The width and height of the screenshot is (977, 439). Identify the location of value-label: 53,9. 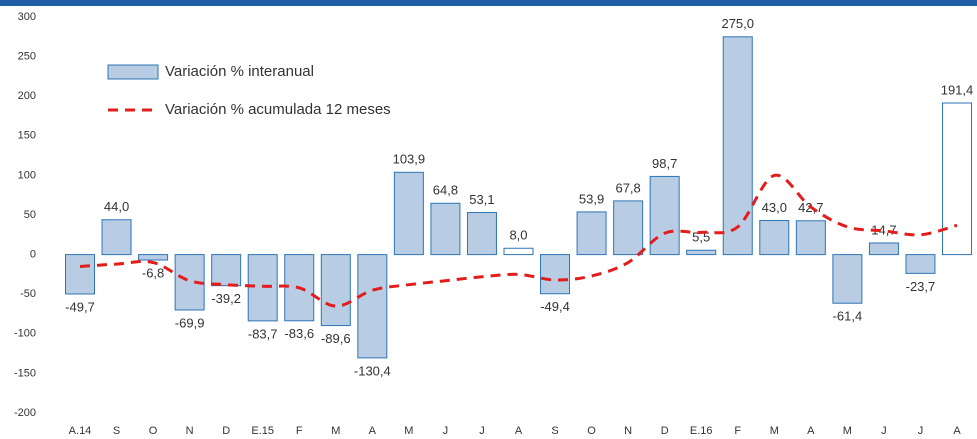
(591, 198).